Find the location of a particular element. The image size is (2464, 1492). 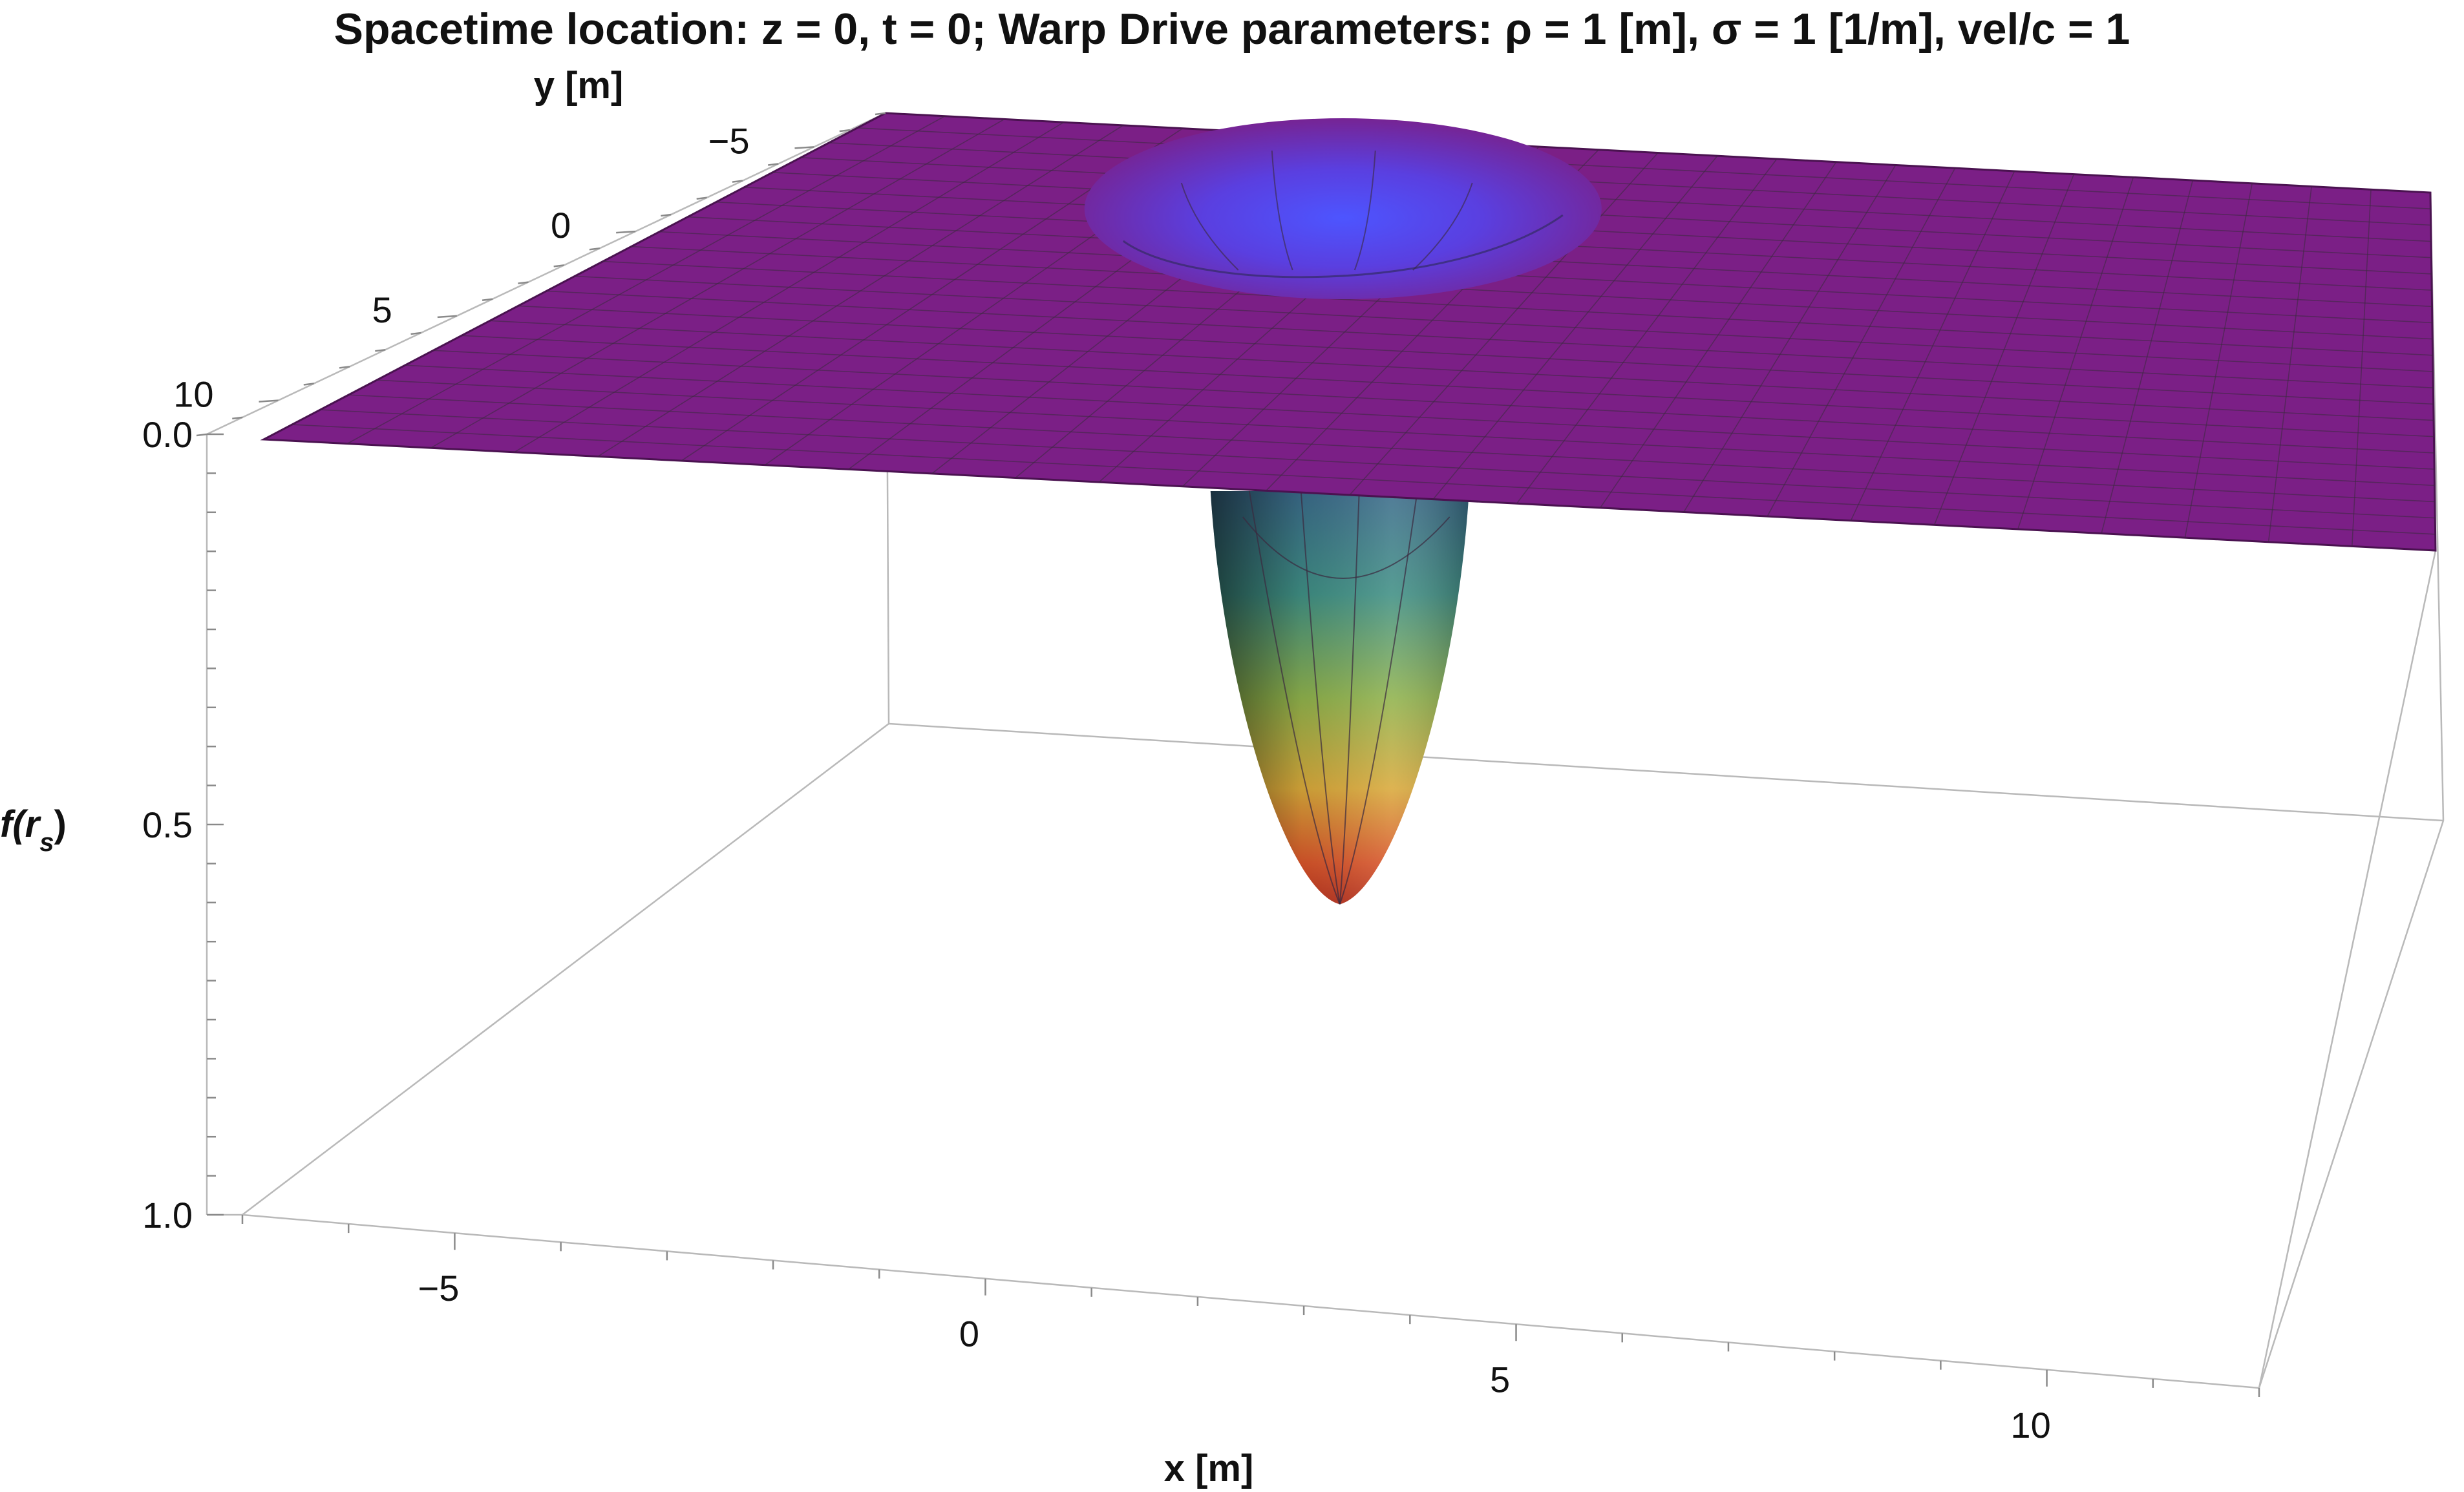

dimple-surface is located at coordinates (1343, 209).